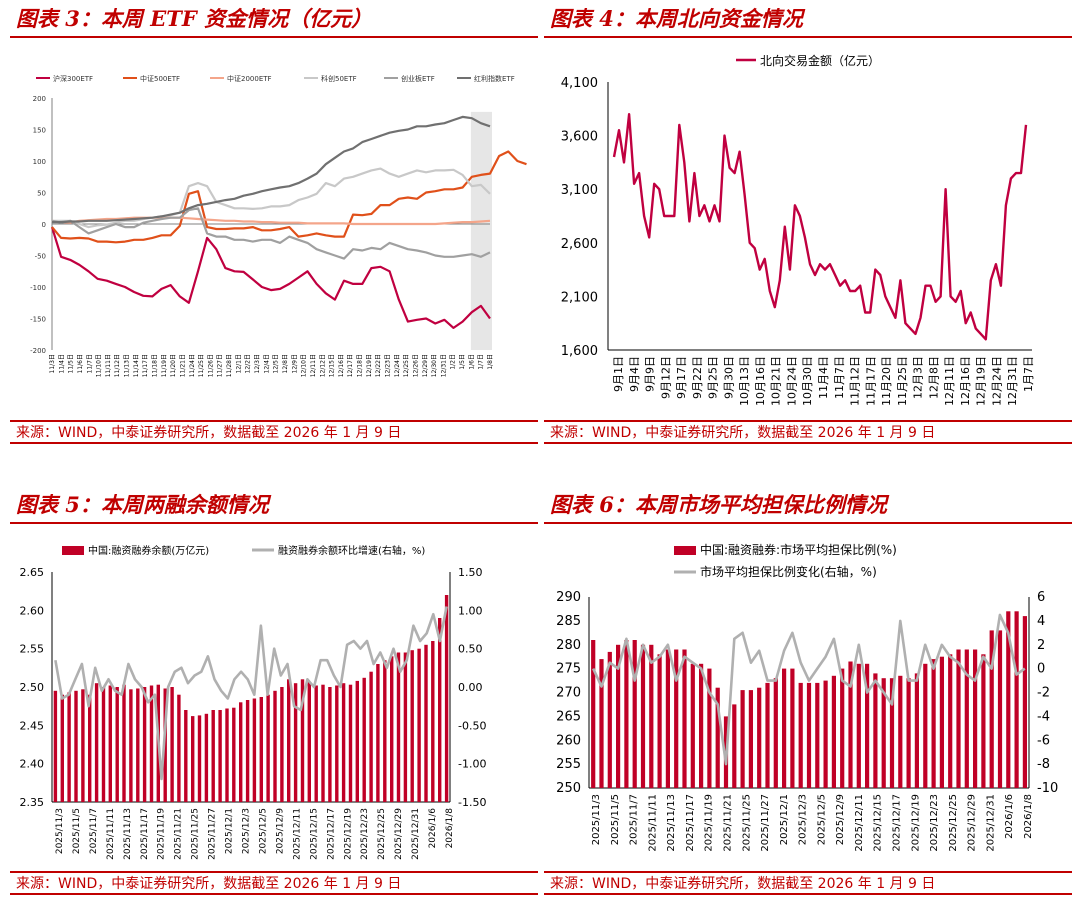 The image size is (1080, 901). I want to click on x-tick-label: 2025/11/3, so click(596, 819).